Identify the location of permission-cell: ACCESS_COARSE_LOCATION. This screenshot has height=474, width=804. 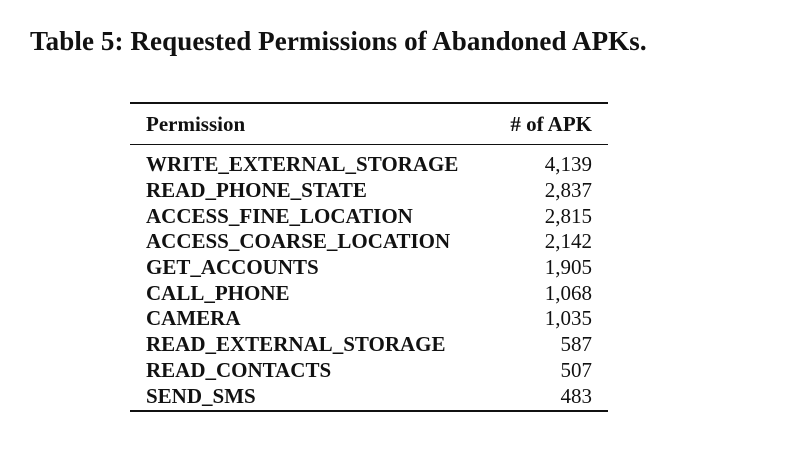
(298, 241).